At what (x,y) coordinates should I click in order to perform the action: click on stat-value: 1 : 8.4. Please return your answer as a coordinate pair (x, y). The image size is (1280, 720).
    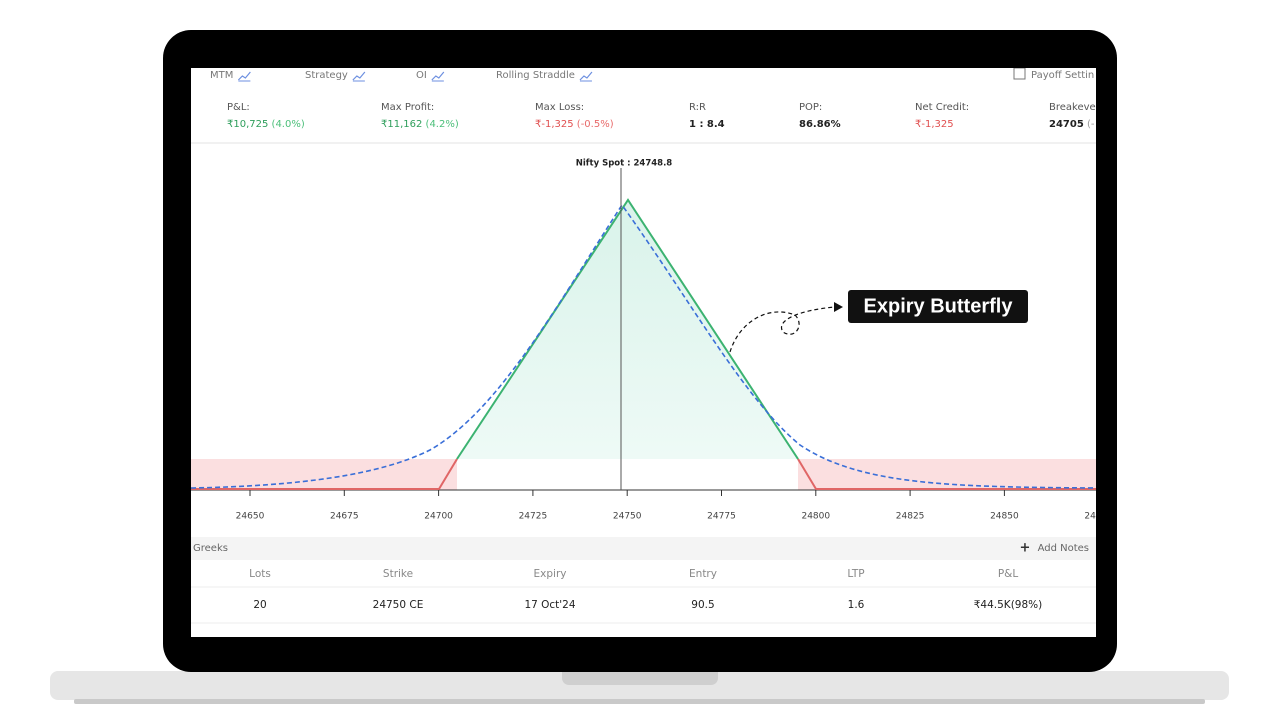
    Looking at the image, I should click on (707, 124).